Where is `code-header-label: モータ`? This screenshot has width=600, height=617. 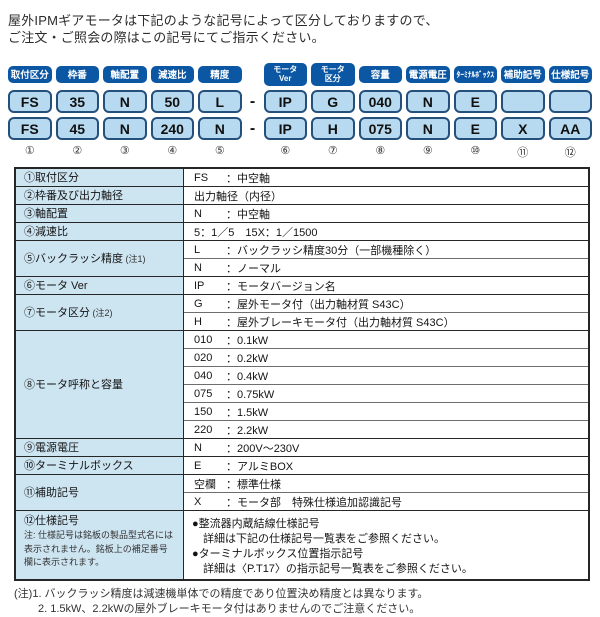 code-header-label: モータ is located at coordinates (332, 69).